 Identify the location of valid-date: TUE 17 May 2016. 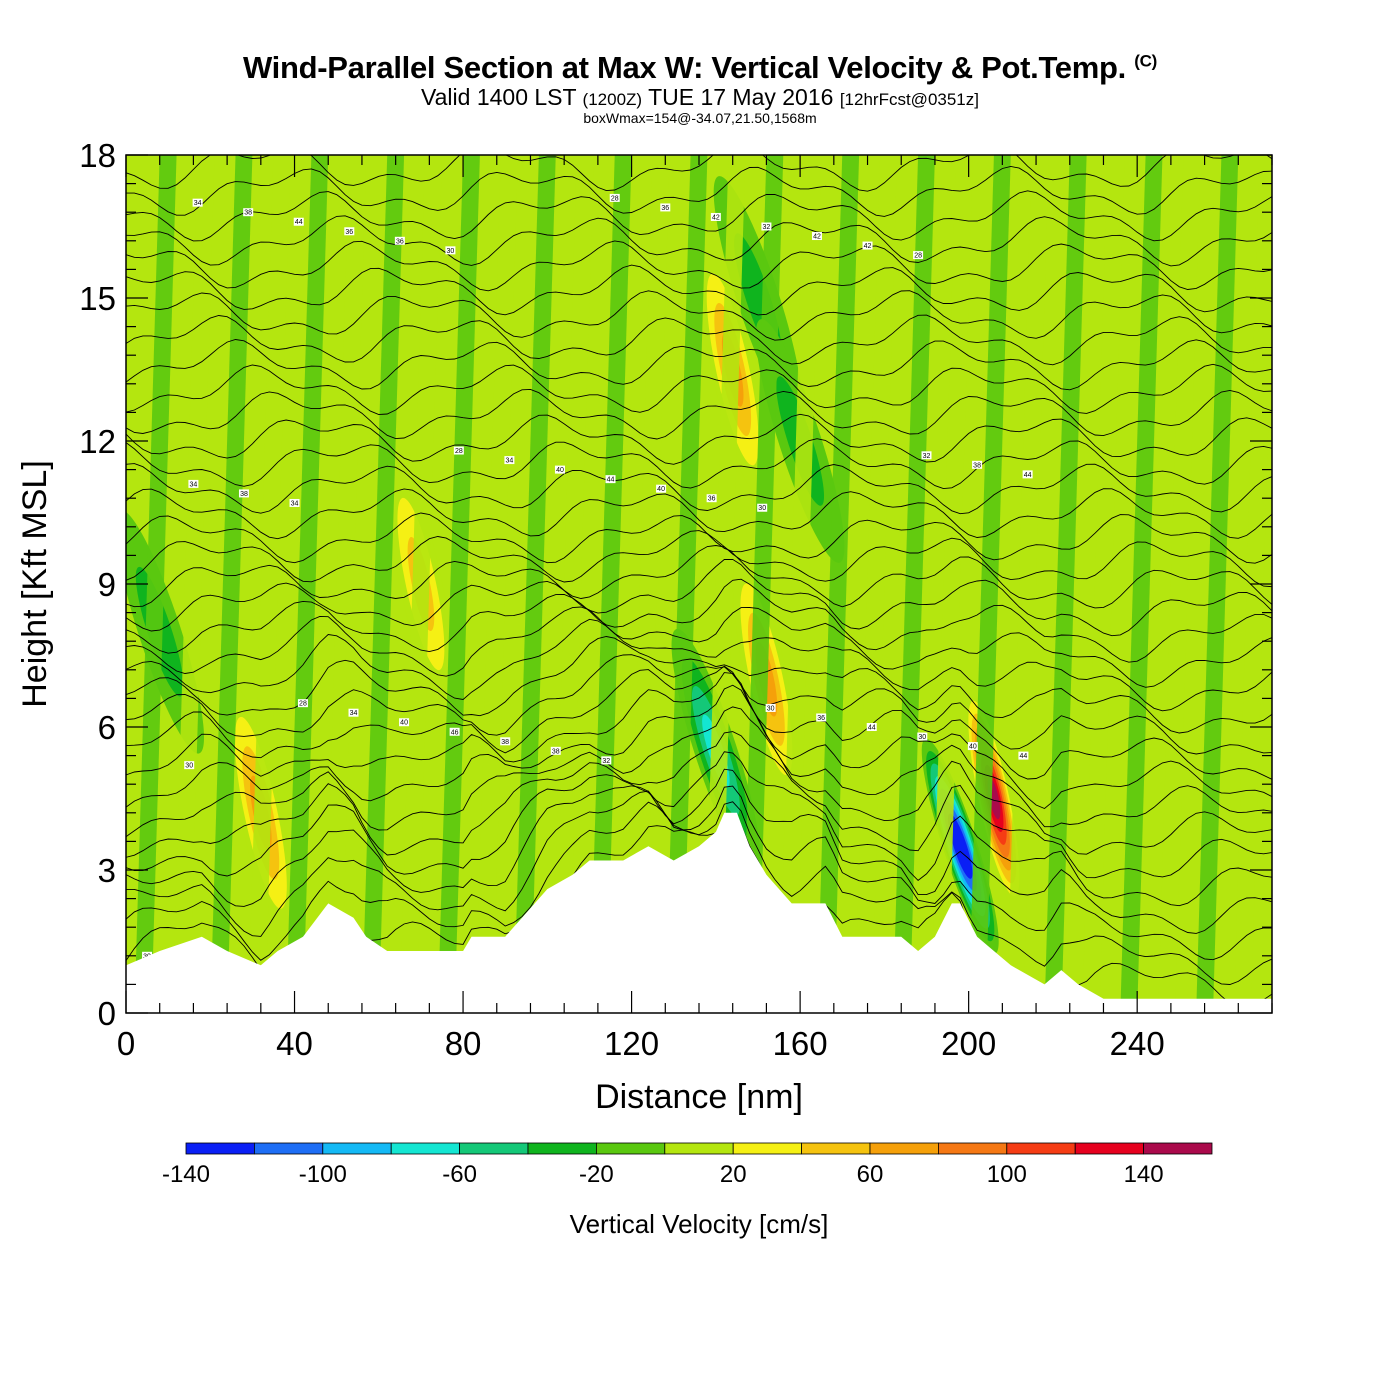
(741, 97).